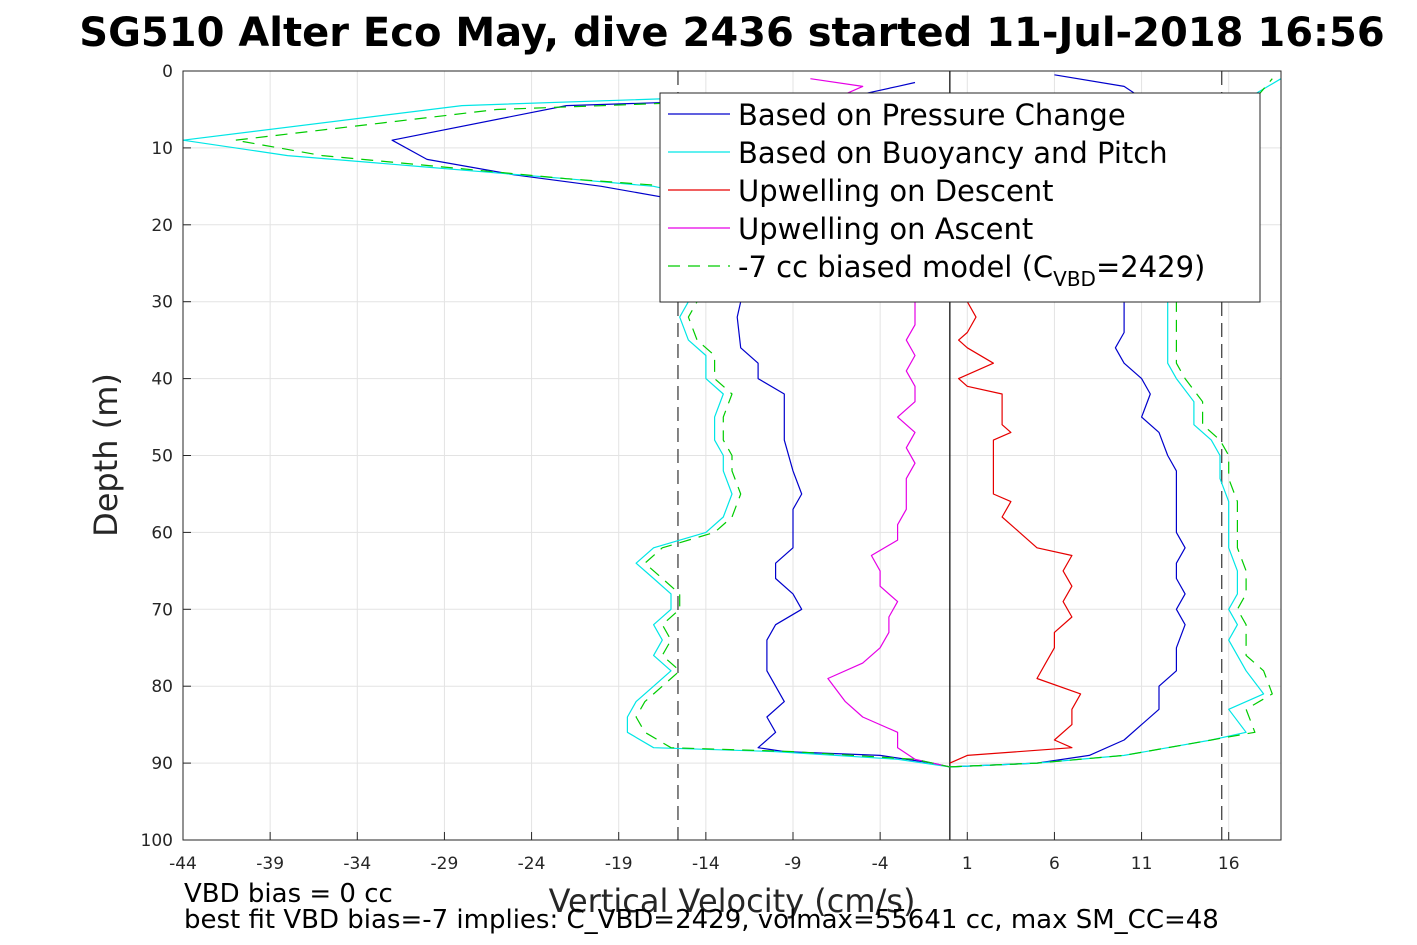 Image resolution: width=1417 pixels, height=945 pixels. I want to click on y-tick-label: 100, so click(157, 841).